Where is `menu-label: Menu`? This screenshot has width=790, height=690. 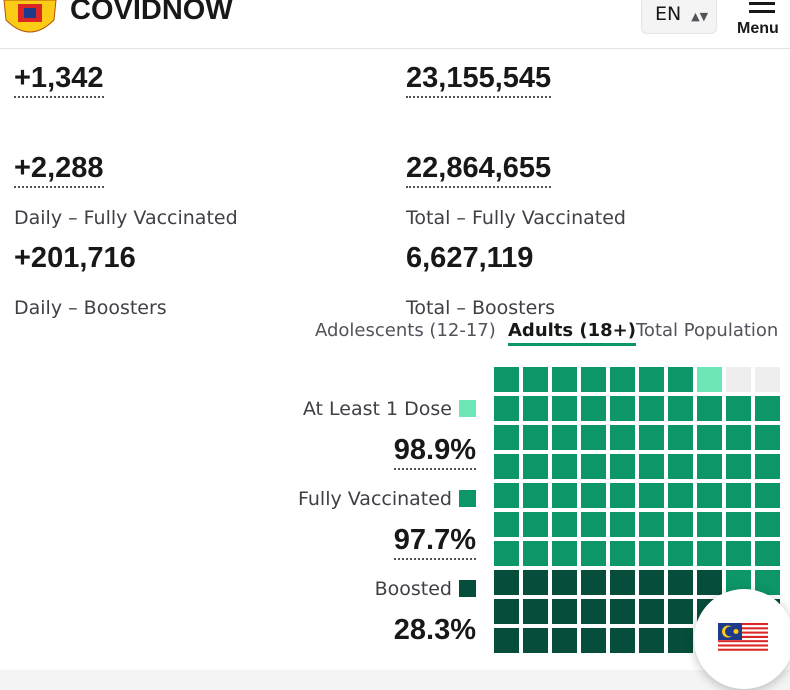
menu-label: Menu is located at coordinates (758, 28).